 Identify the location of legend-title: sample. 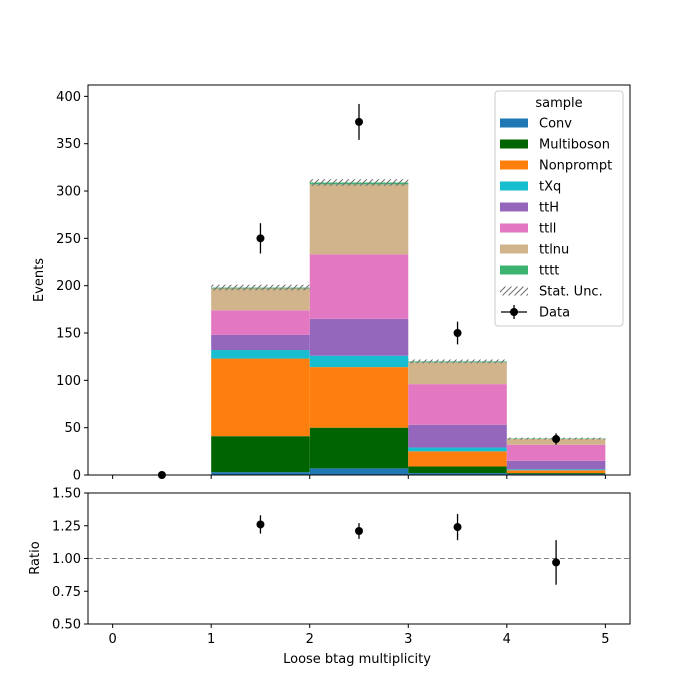
(558, 103).